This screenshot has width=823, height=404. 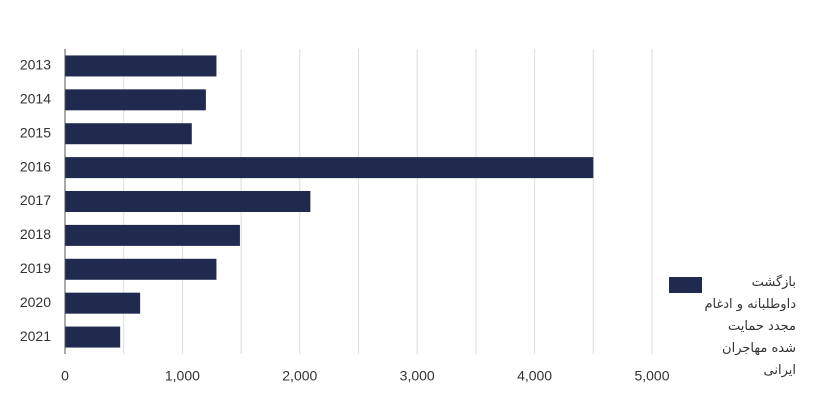 What do you see at coordinates (182, 376) in the screenshot?
I see `x-tick-label: 1,000` at bounding box center [182, 376].